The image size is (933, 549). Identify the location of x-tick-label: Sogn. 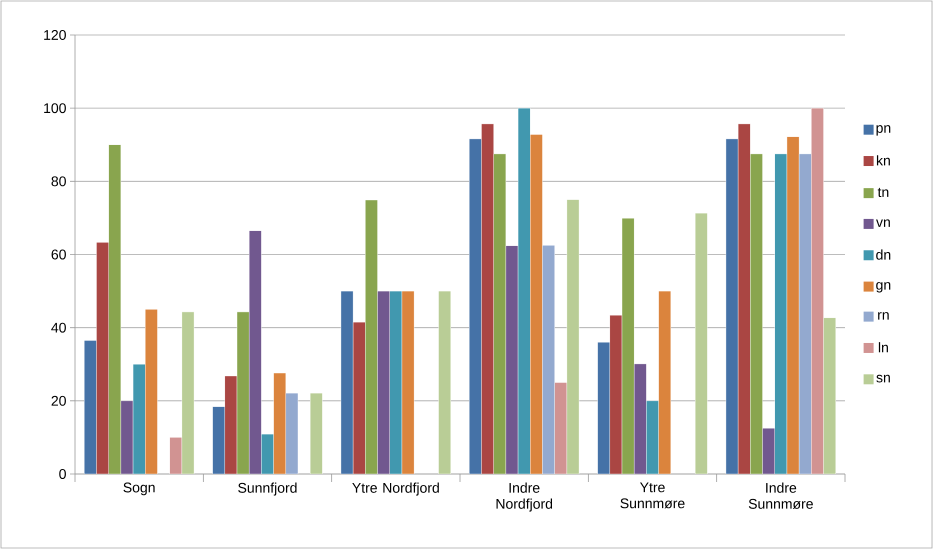
(139, 489).